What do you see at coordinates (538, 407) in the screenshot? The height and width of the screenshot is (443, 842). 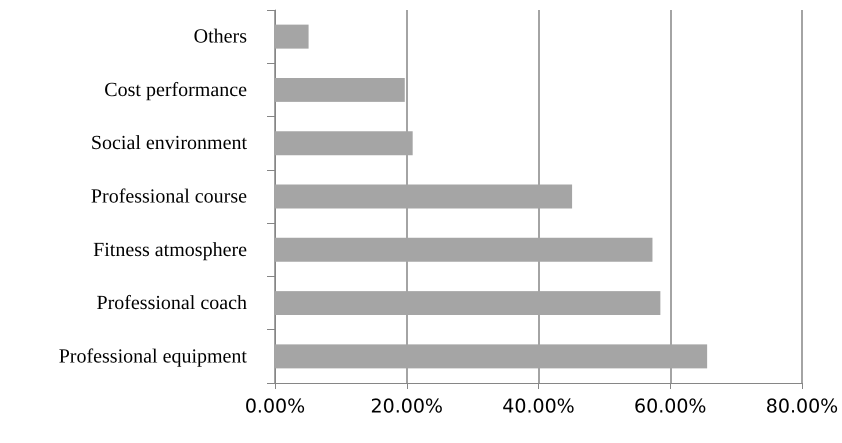 I see `x-tick-label: 40.00%` at bounding box center [538, 407].